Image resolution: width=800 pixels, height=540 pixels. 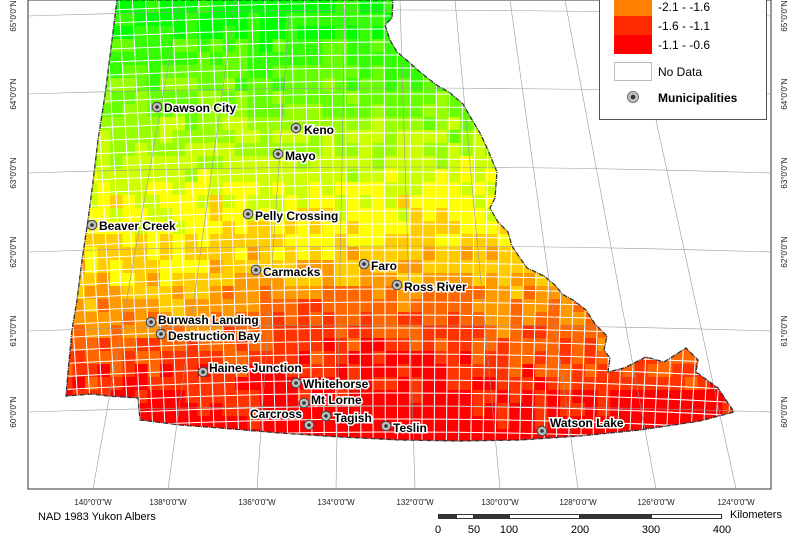 I want to click on municipality-label: Carcross, so click(x=276, y=414).